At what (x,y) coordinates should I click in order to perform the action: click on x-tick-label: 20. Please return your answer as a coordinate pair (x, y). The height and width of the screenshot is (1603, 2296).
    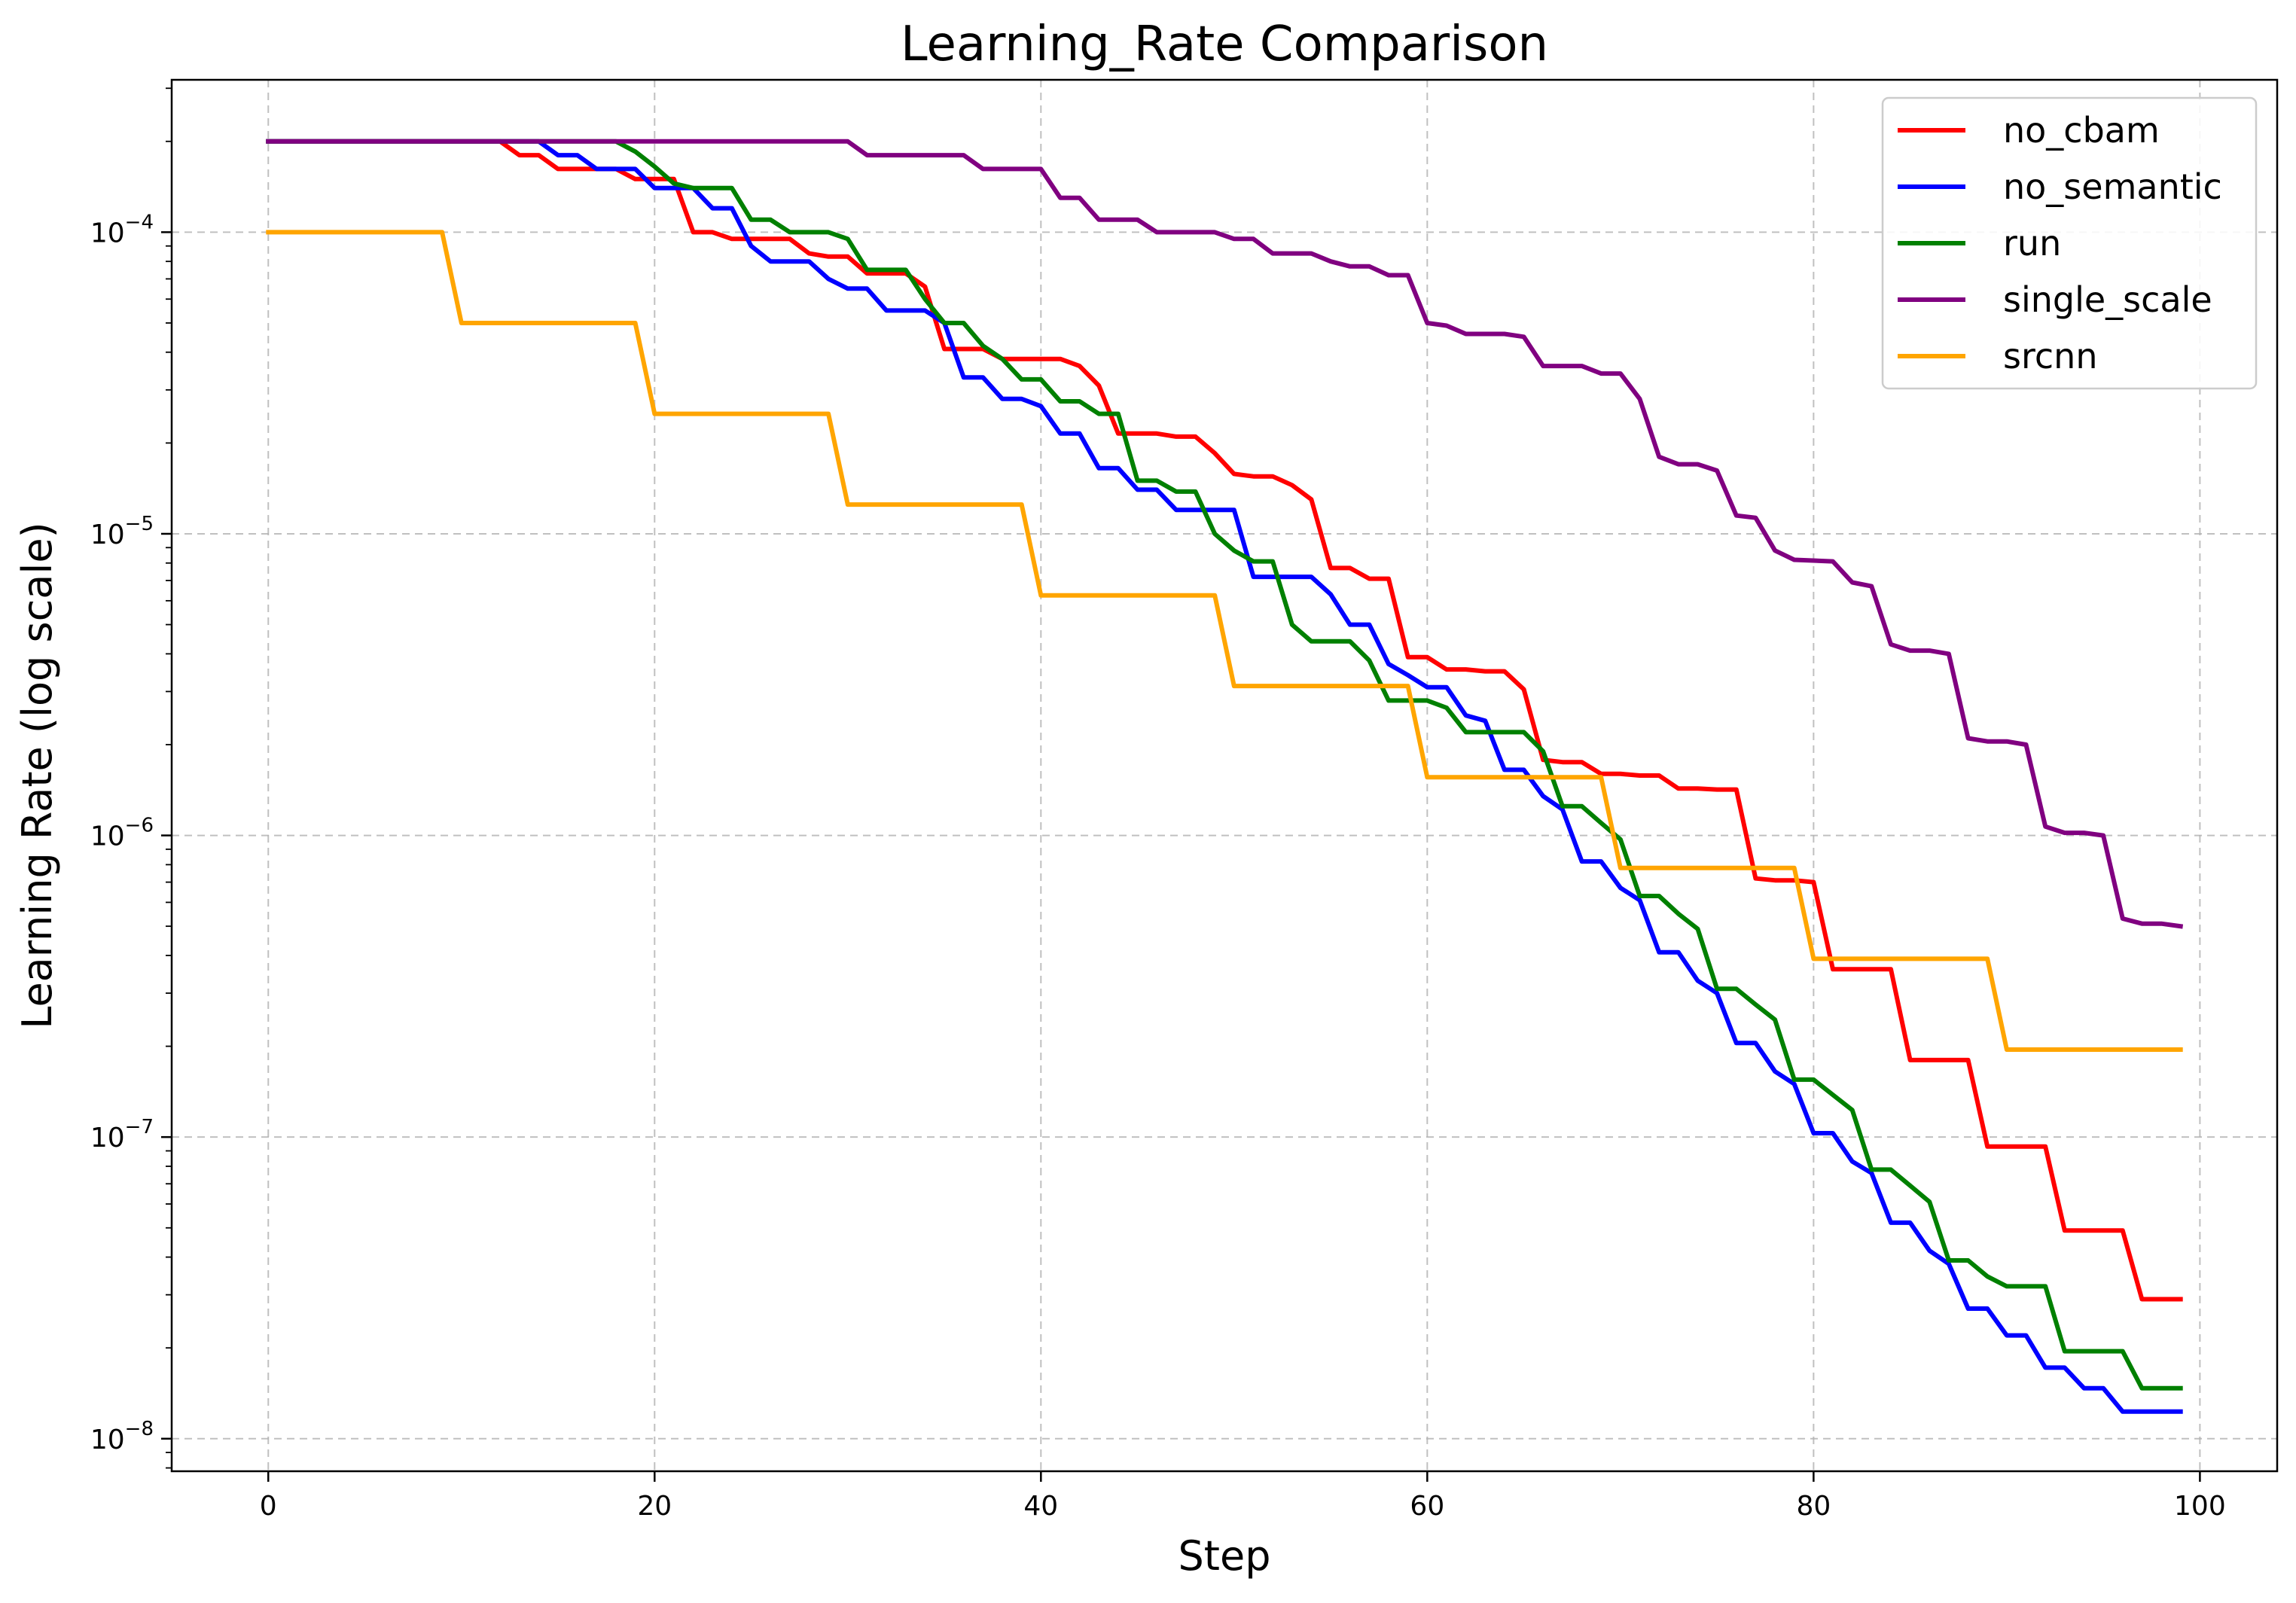
    Looking at the image, I should click on (654, 1506).